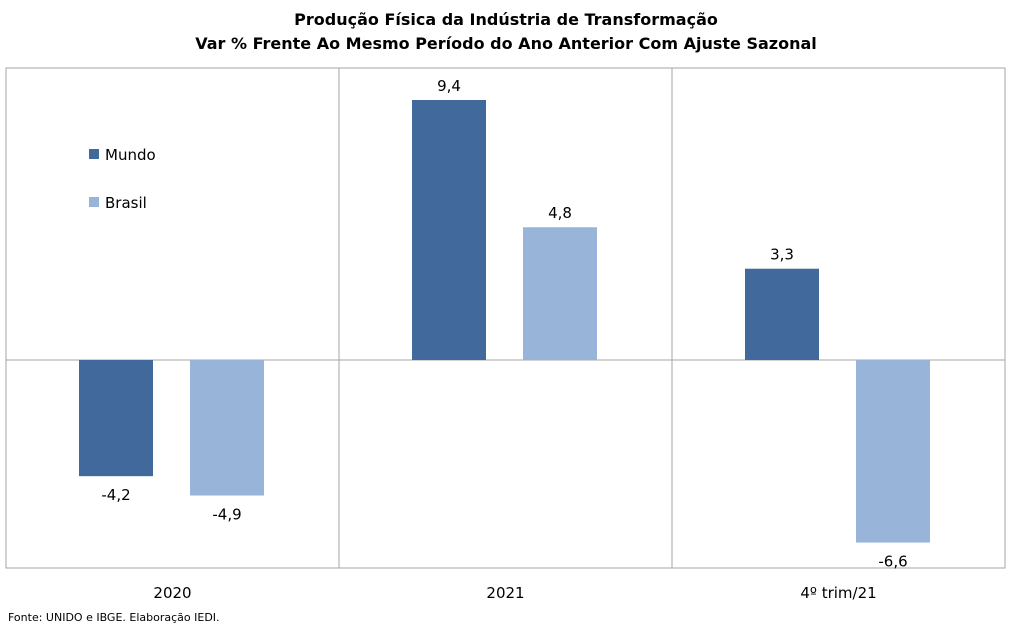 This screenshot has width=1012, height=630. I want to click on source-note: Fonte: UNIDO e IBGE. Elaboração IEDI., so click(114, 617).